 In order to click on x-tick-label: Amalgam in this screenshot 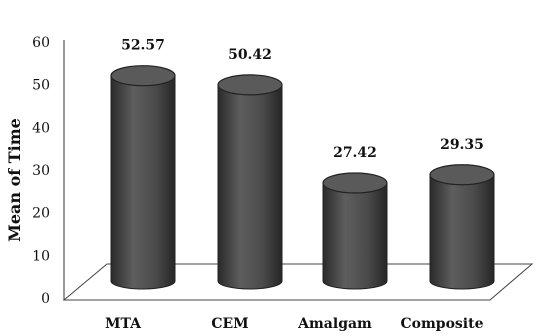, I will do `click(334, 324)`.